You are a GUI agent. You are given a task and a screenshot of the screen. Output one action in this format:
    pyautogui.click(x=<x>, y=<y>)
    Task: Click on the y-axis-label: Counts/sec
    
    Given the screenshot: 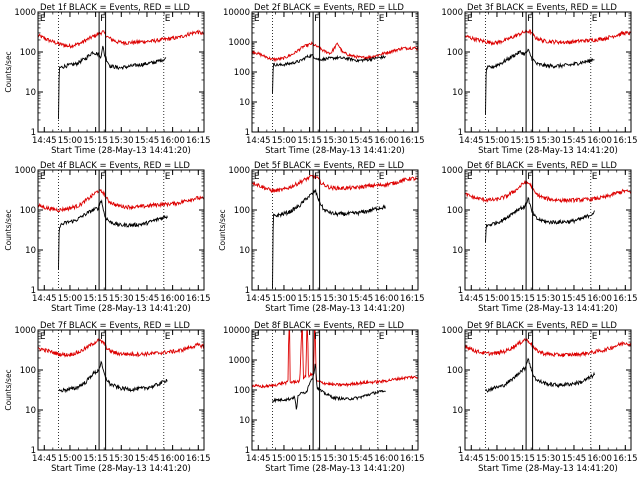 What is the action you would take?
    pyautogui.click(x=222, y=229)
    